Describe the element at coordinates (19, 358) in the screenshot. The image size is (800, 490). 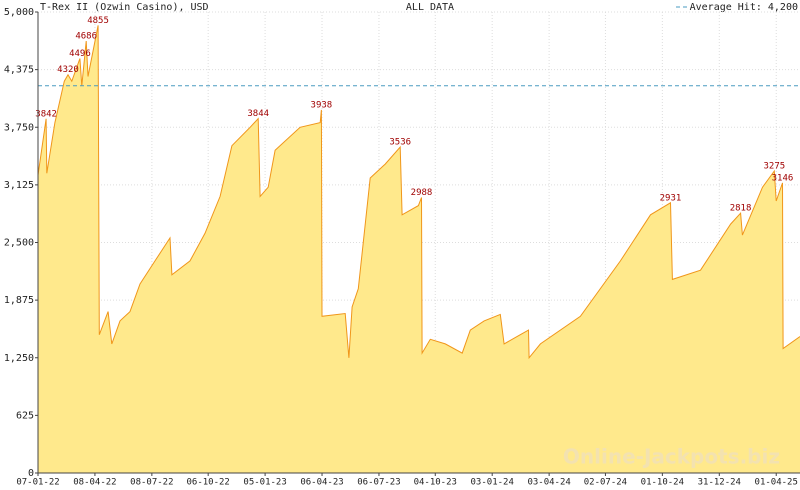
I see `y-tick-label: 1,250` at that location.